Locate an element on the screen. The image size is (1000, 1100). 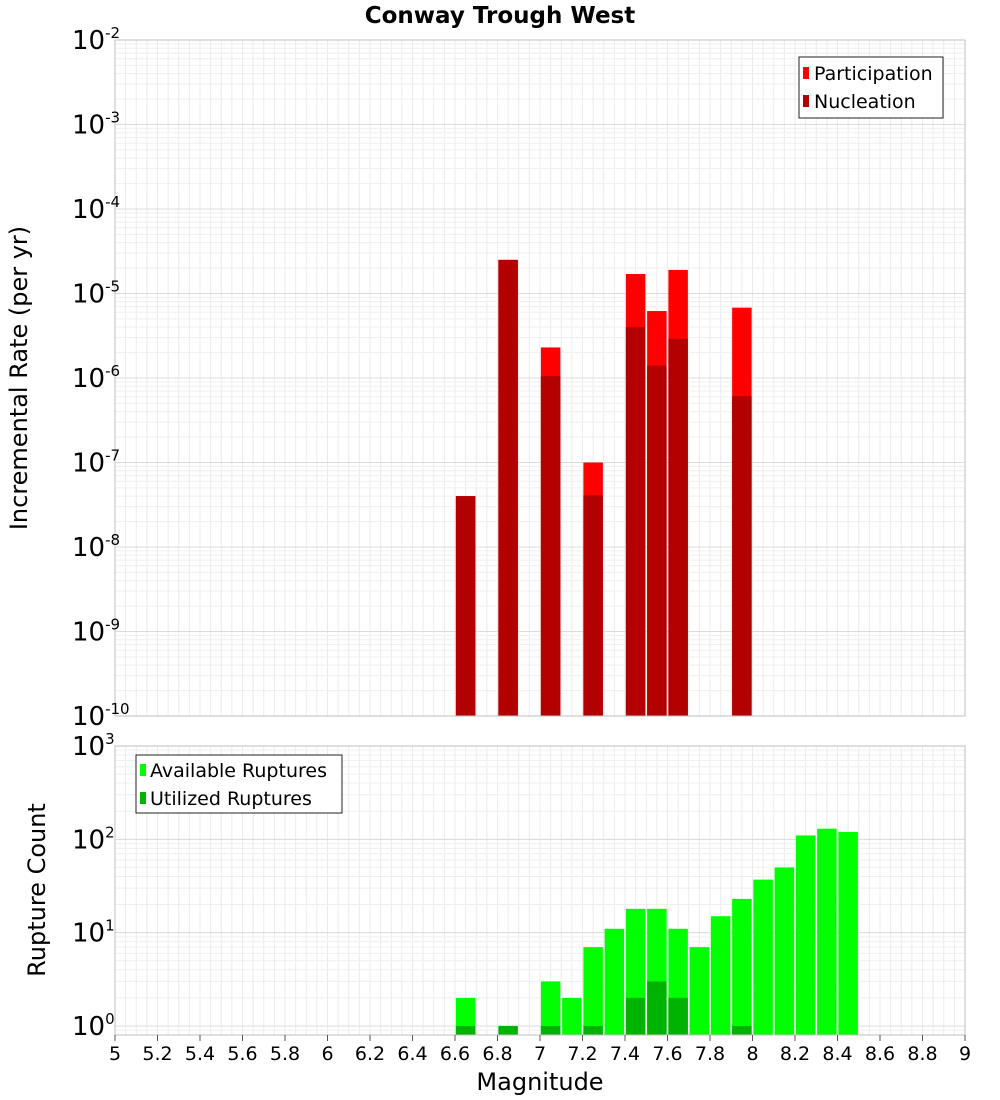
legend-label: Utilized Ruptures is located at coordinates (231, 799).